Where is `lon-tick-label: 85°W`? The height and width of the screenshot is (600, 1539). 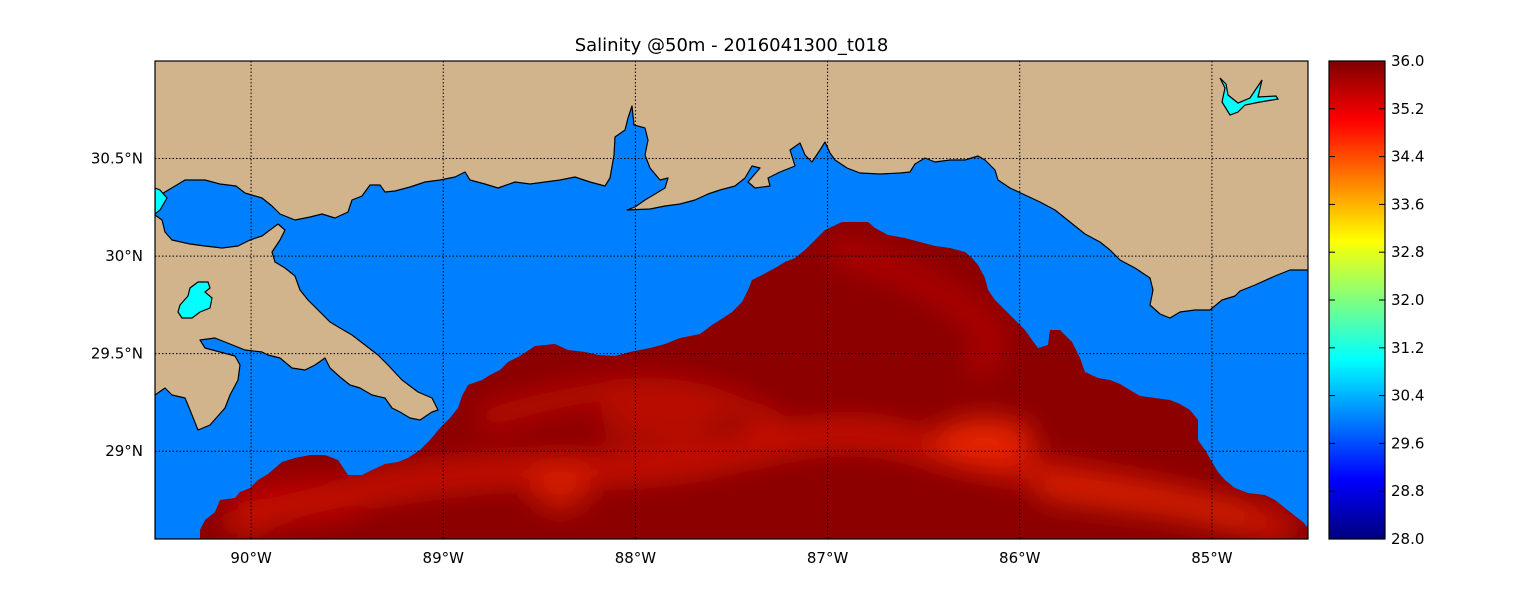 lon-tick-label: 85°W is located at coordinates (1212, 558).